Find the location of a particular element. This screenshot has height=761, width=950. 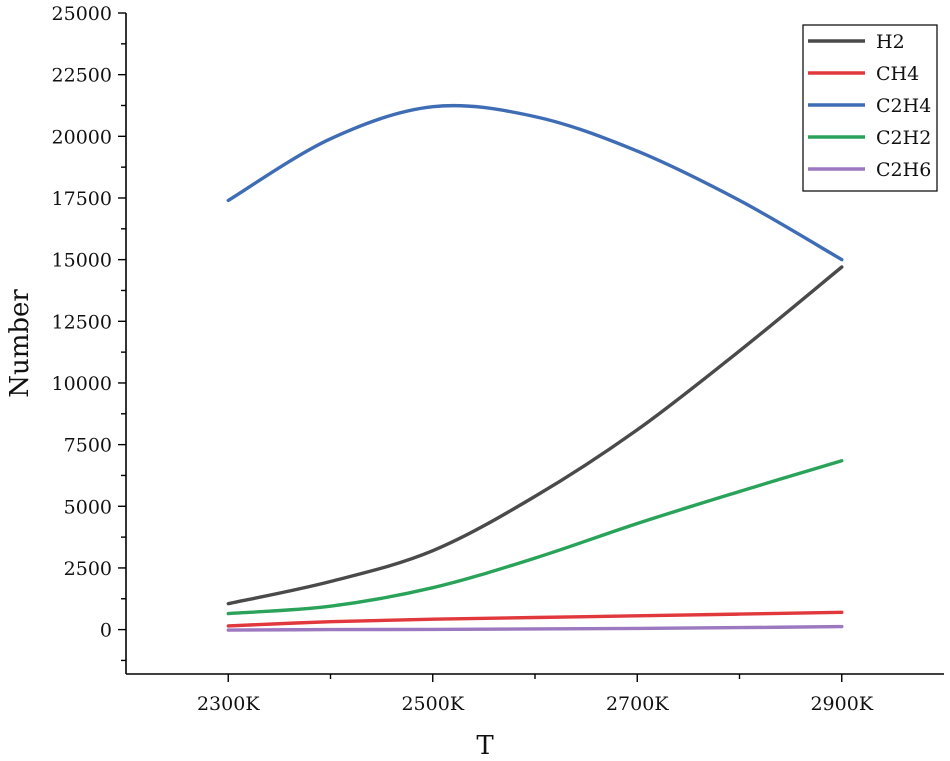

legend-box is located at coordinates (870, 108).